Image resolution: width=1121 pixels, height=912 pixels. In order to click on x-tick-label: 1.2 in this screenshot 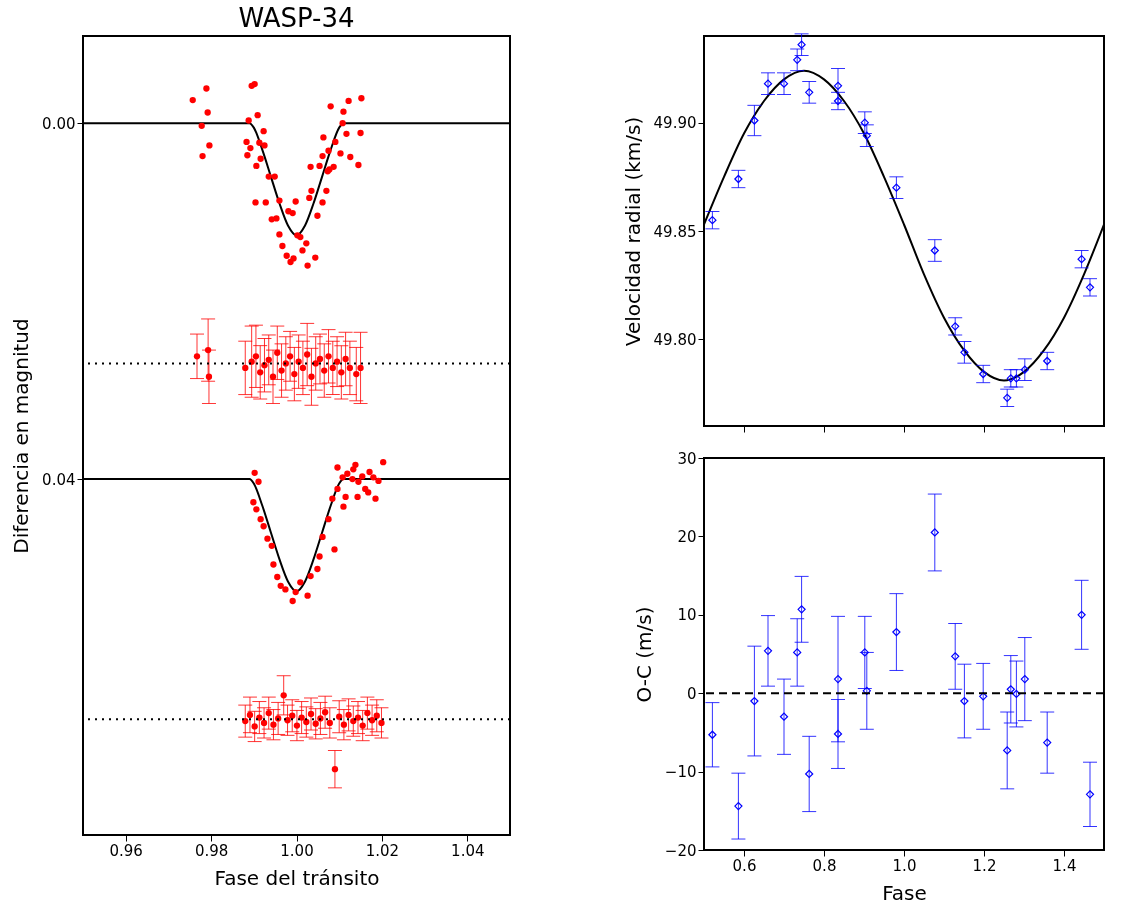, I will do `click(984, 865)`.